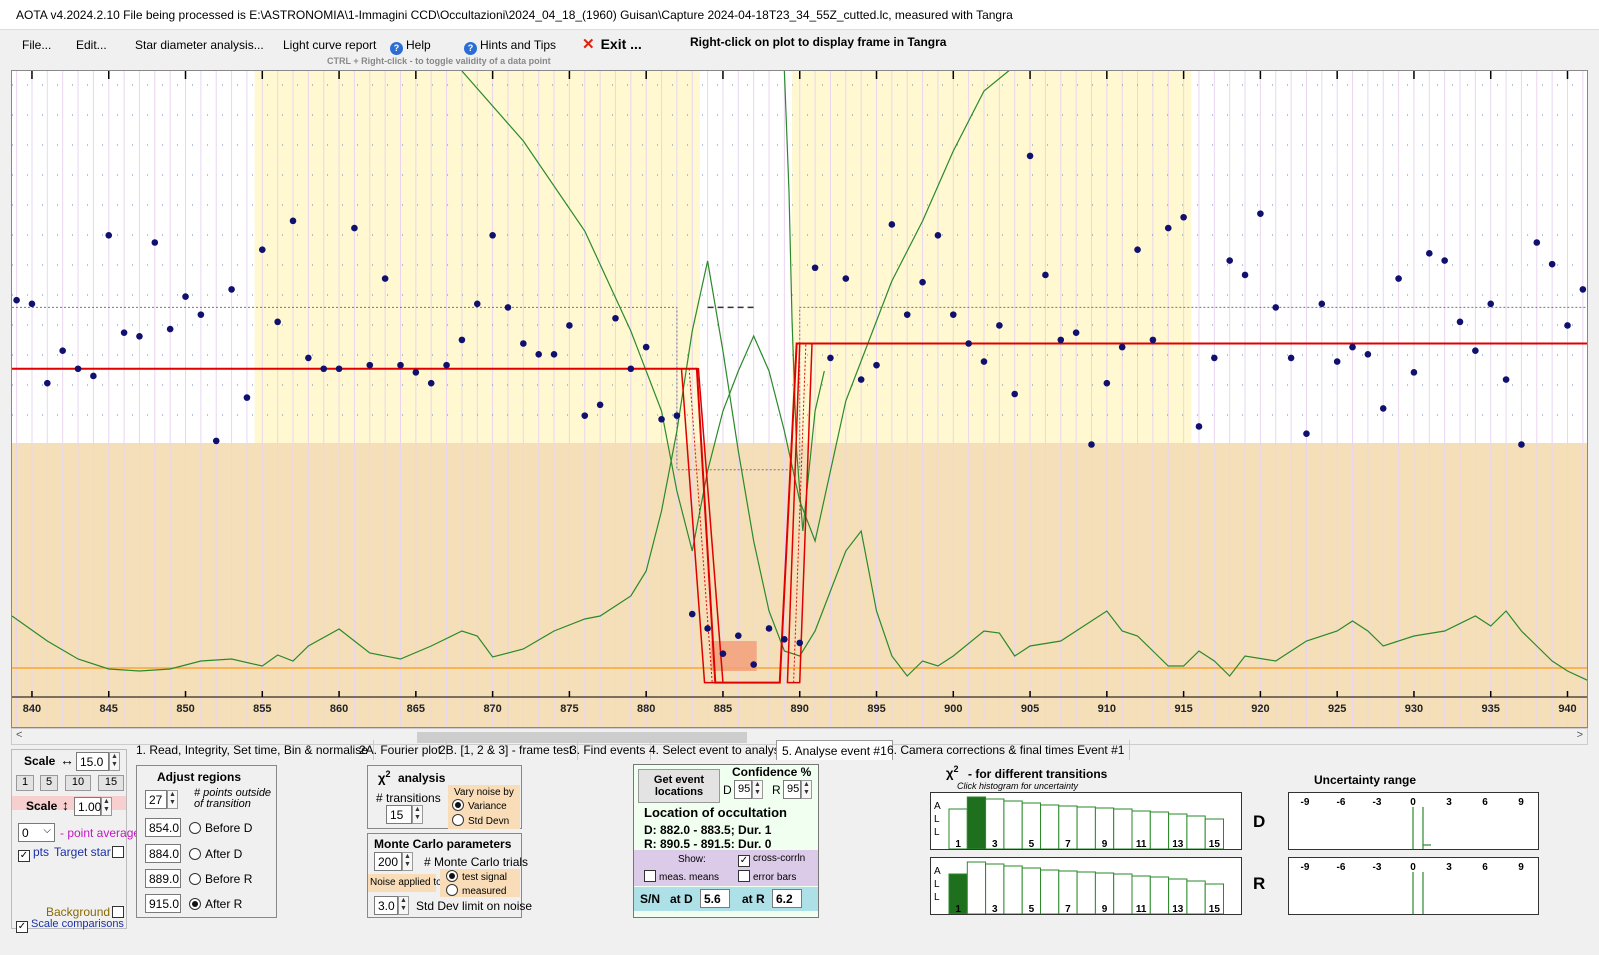  What do you see at coordinates (1038, 774) in the screenshot?
I see `chi2-hist-title: - for different transitions` at bounding box center [1038, 774].